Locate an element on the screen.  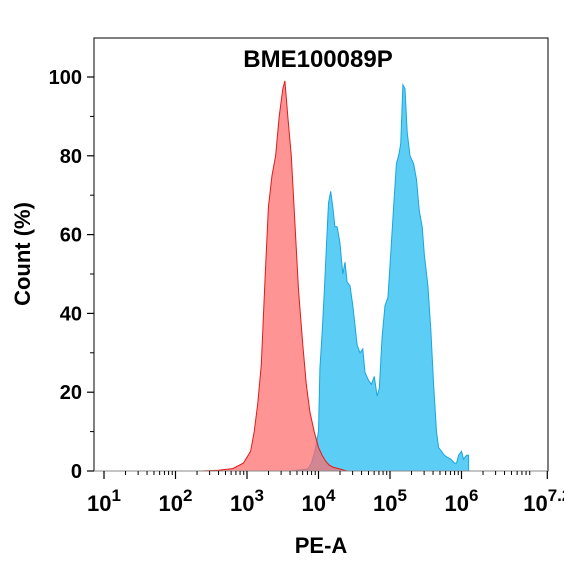
y-tick-label: 80 is located at coordinates (71, 157).